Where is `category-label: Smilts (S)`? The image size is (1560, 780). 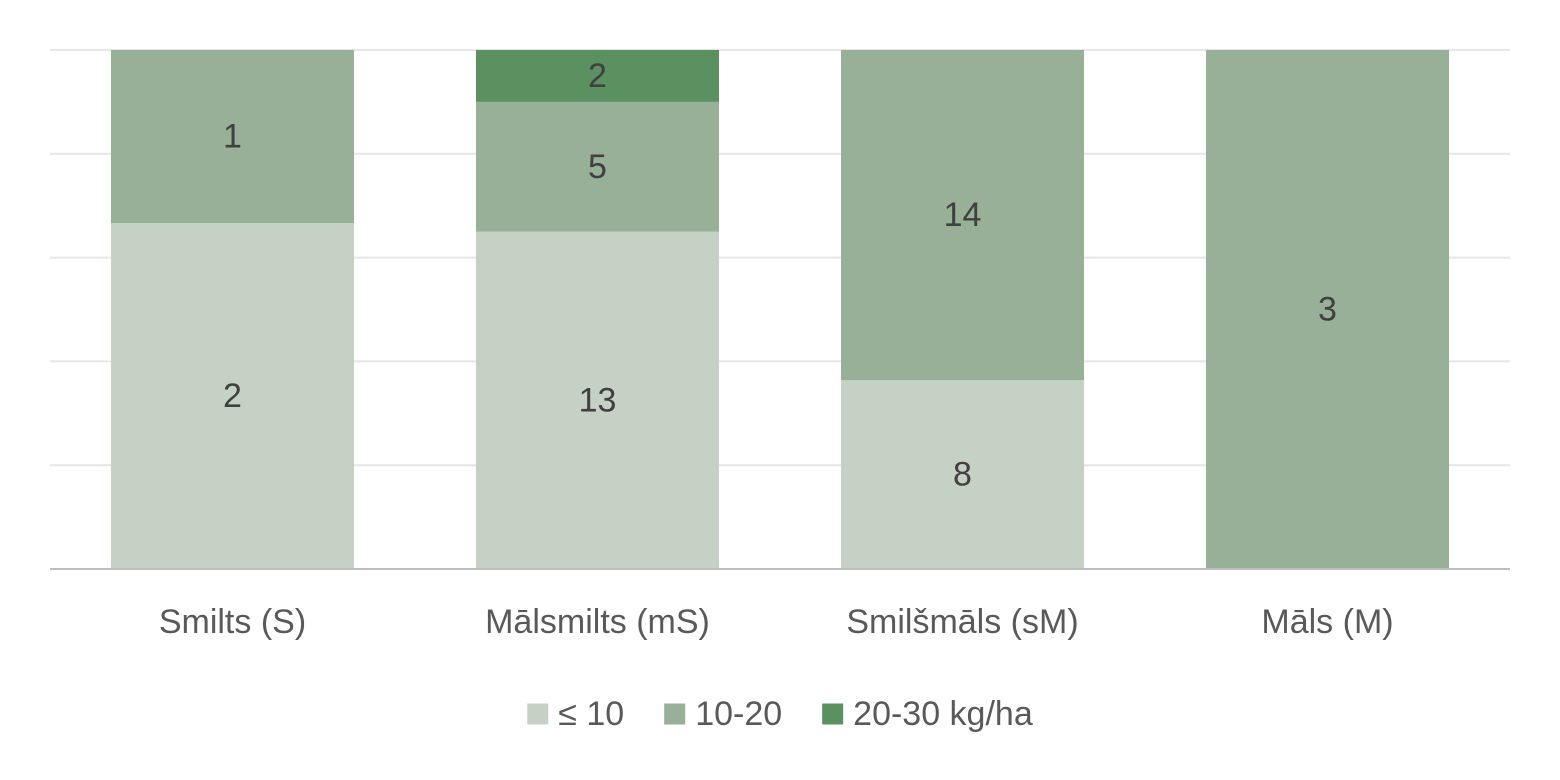 category-label: Smilts (S) is located at coordinates (232, 622).